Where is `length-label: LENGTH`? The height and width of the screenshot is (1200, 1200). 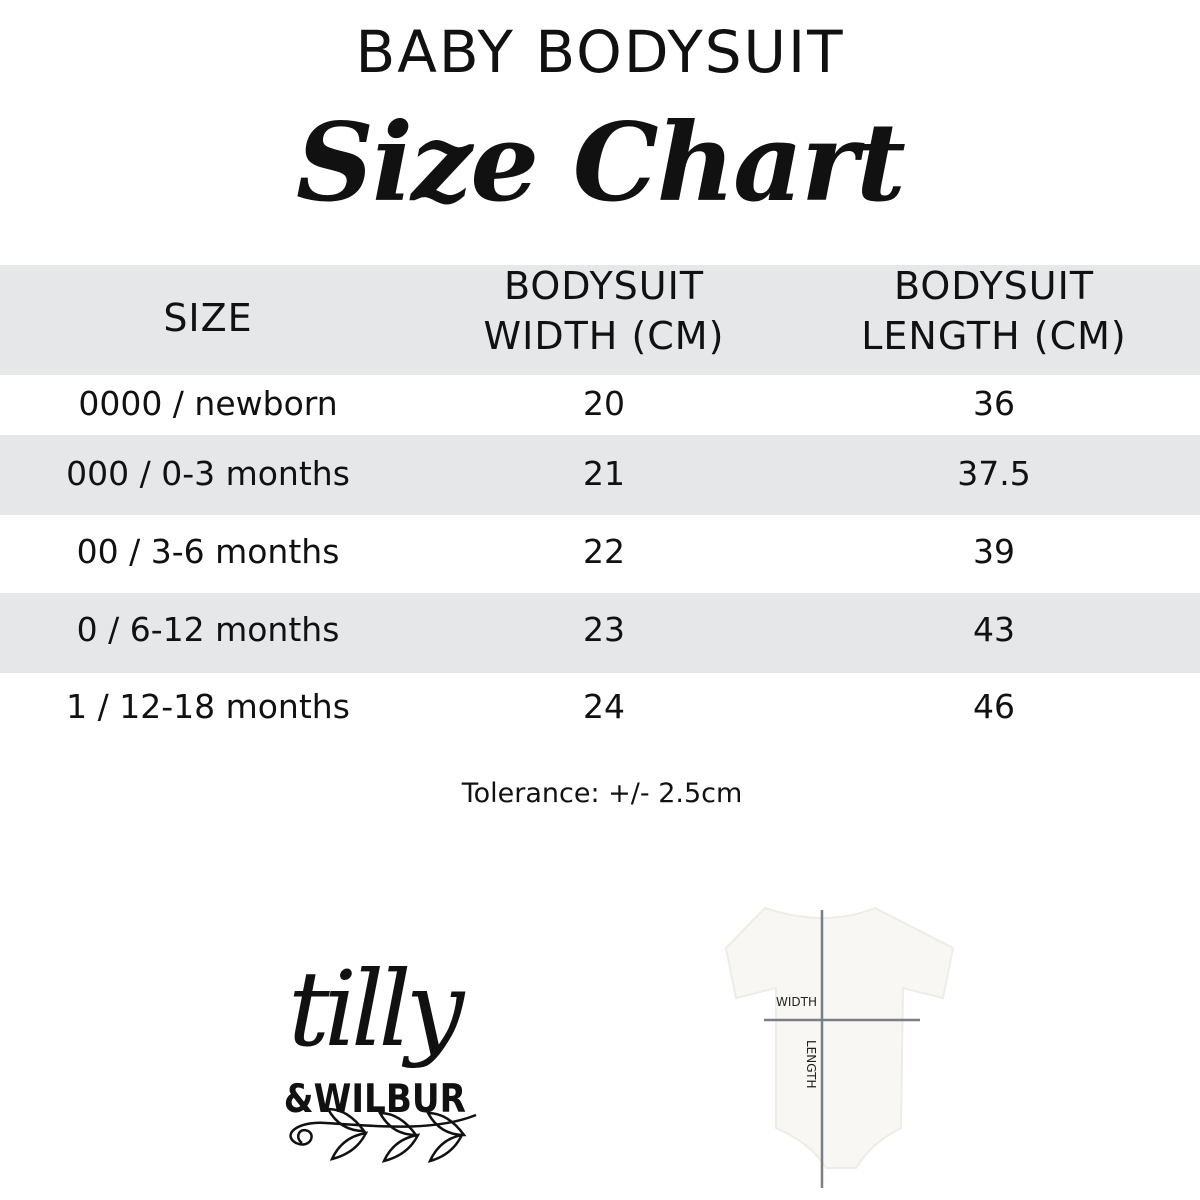
length-label: LENGTH is located at coordinates (811, 1064).